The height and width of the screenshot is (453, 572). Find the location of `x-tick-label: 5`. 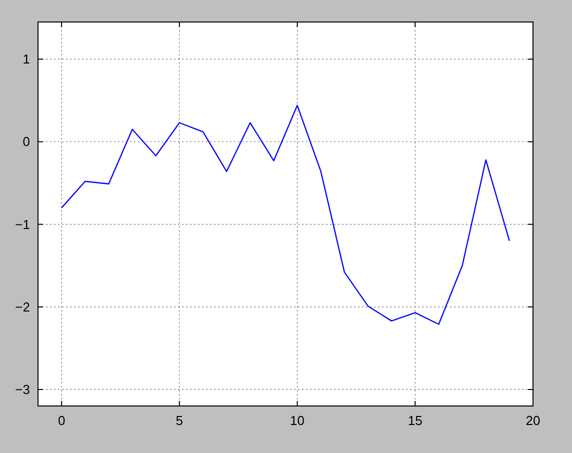

x-tick-label: 5 is located at coordinates (180, 420).